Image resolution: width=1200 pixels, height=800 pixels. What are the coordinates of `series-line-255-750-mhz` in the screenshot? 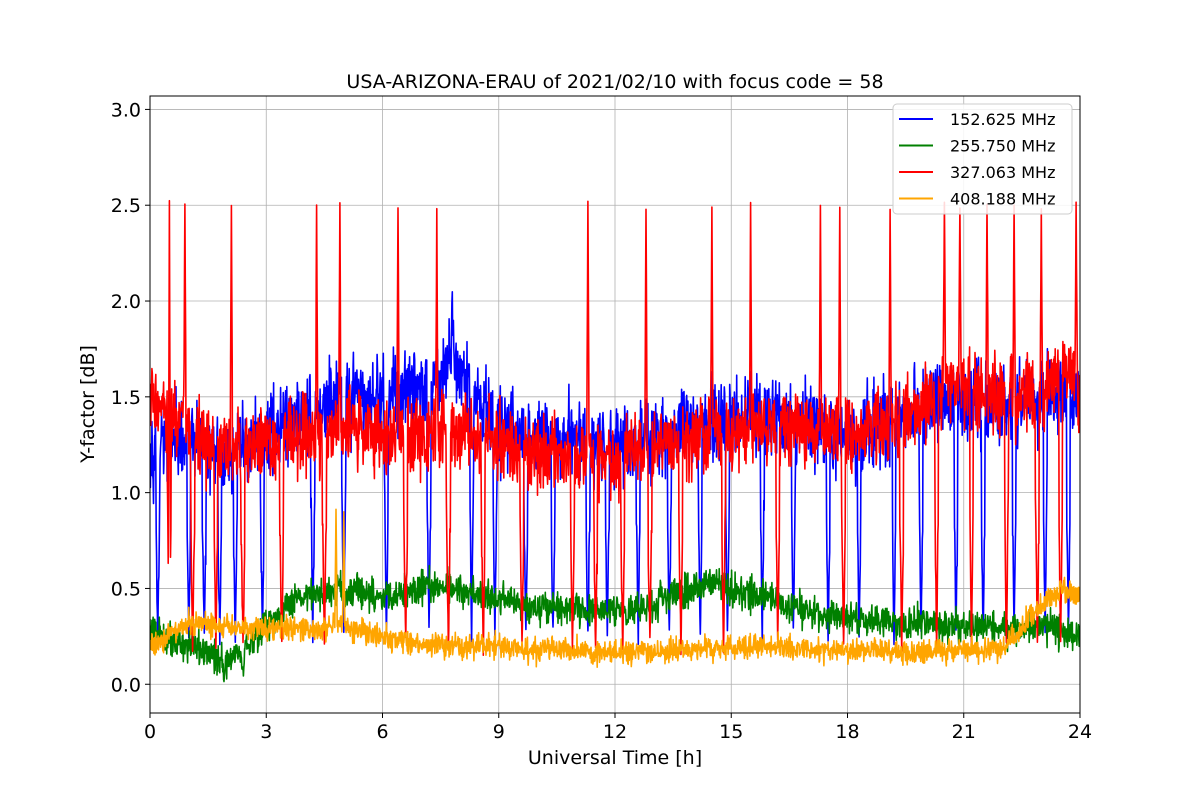 It's located at (615, 623).